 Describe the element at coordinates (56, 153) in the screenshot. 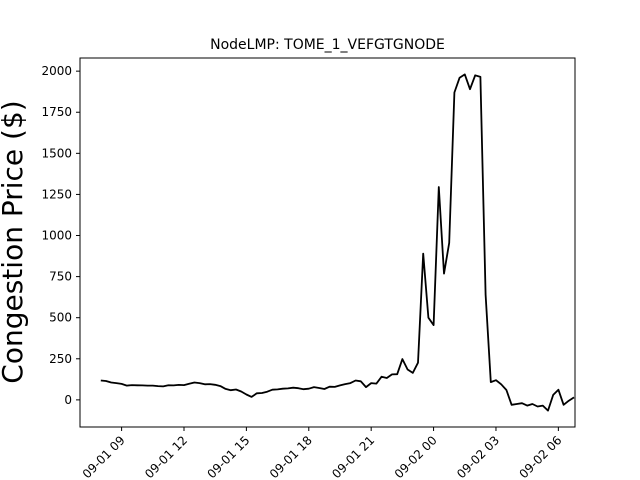

I see `y-tick-label-1500: 1500` at that location.